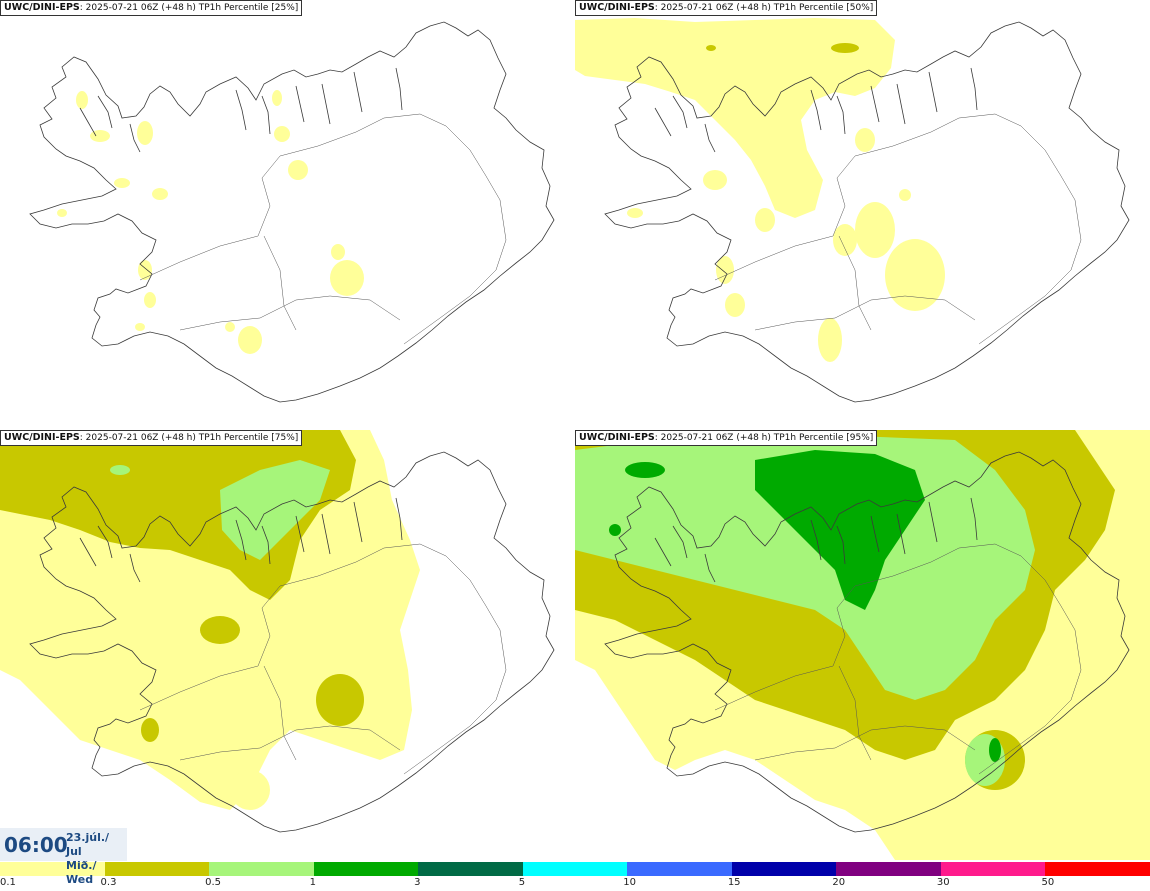  Describe the element at coordinates (81, 872) in the screenshot. I see `valid-day-line: Mið./ Wed` at that location.